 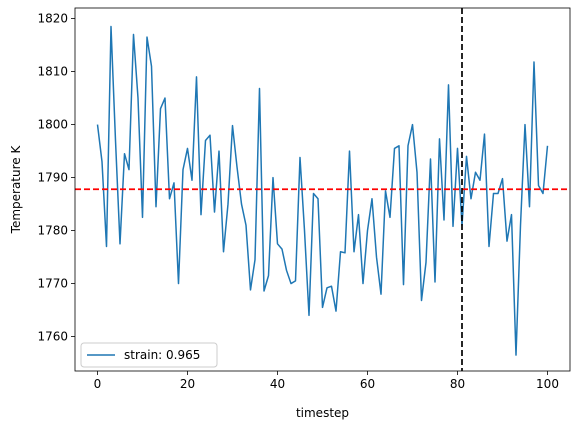 I want to click on y-tick-label: 1820, so click(x=52, y=19).